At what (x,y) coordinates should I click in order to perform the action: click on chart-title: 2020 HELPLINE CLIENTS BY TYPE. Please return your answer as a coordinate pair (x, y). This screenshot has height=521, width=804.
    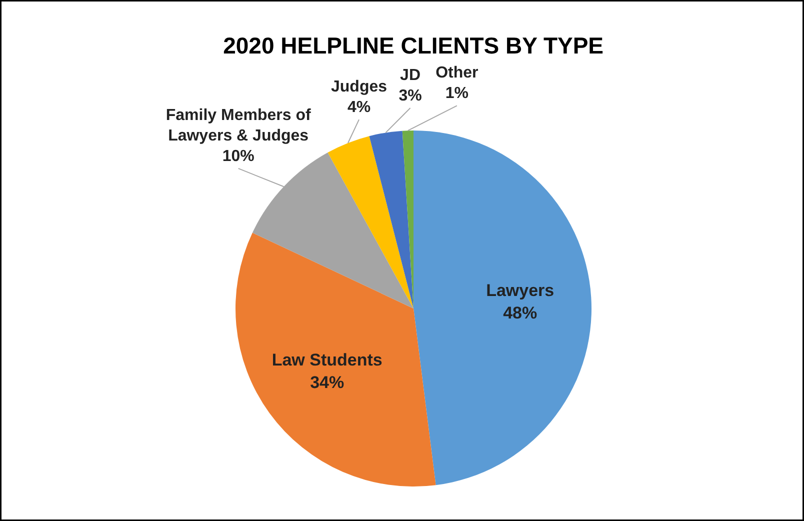
    Looking at the image, I should click on (413, 45).